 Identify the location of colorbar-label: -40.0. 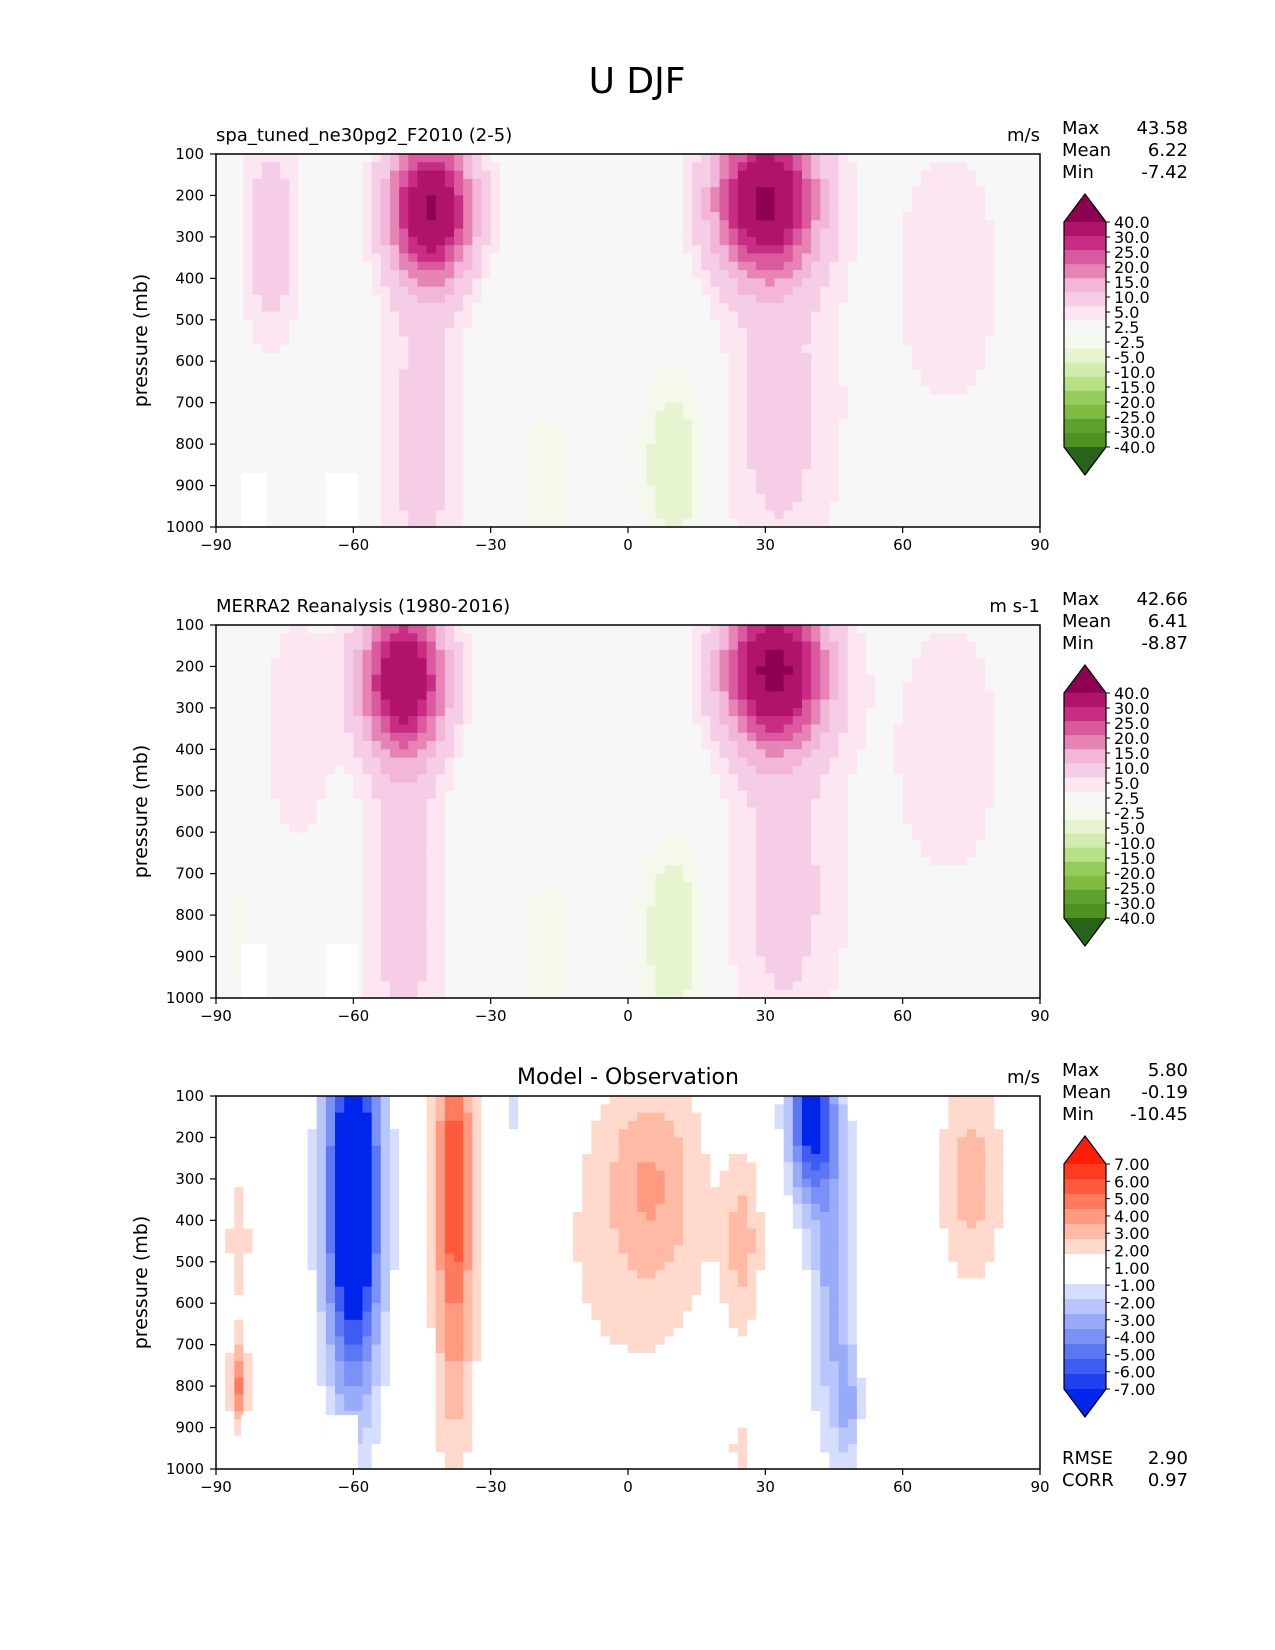
(1134, 447).